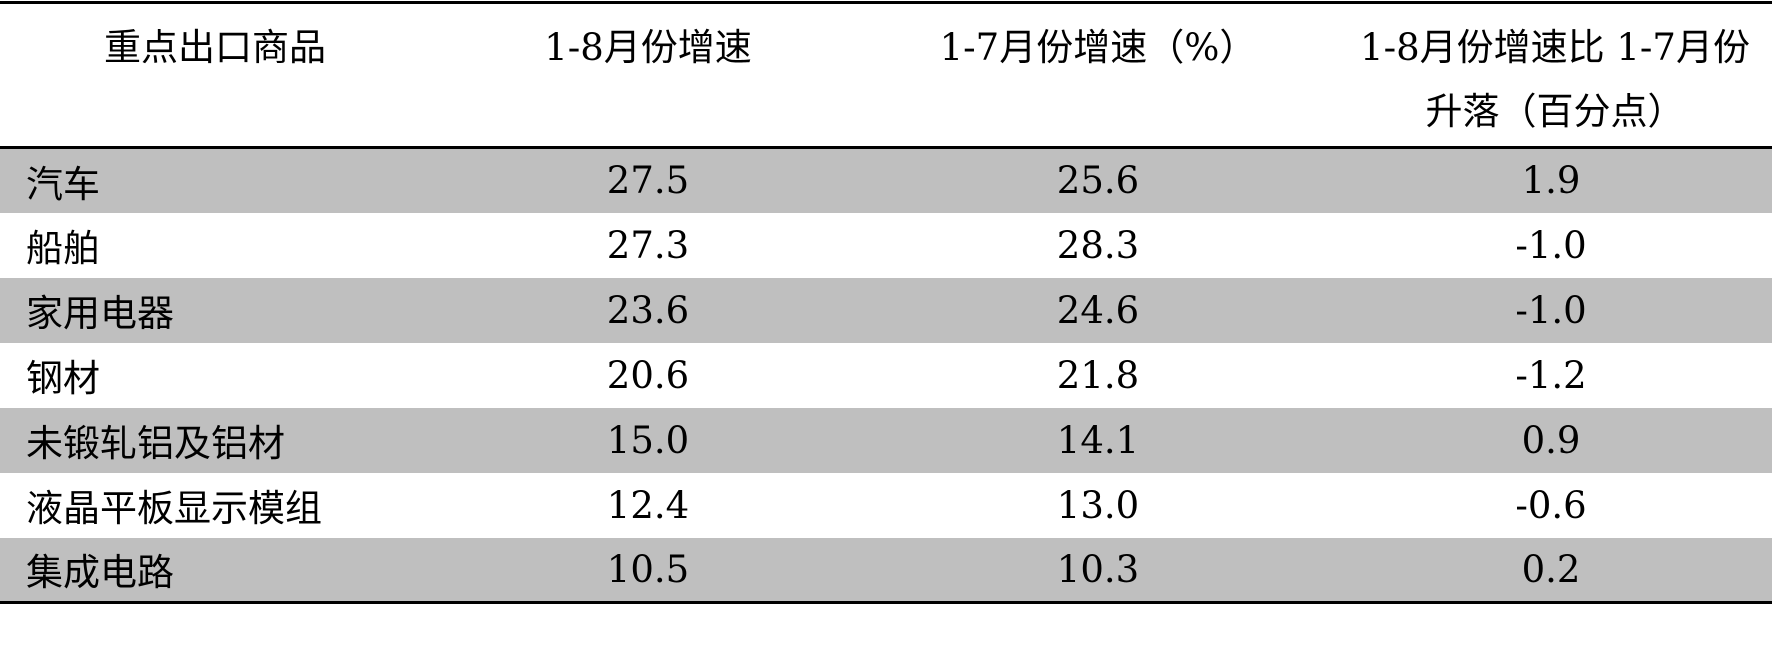 Image resolution: width=1772 pixels, height=665 pixels. What do you see at coordinates (1098, 310) in the screenshot?
I see `value-cell: 24.6` at bounding box center [1098, 310].